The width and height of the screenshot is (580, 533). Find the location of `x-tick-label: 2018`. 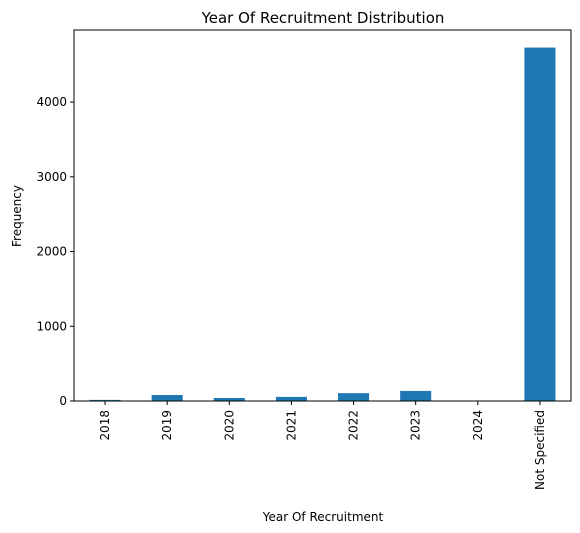

x-tick-label: 2018 is located at coordinates (105, 425).